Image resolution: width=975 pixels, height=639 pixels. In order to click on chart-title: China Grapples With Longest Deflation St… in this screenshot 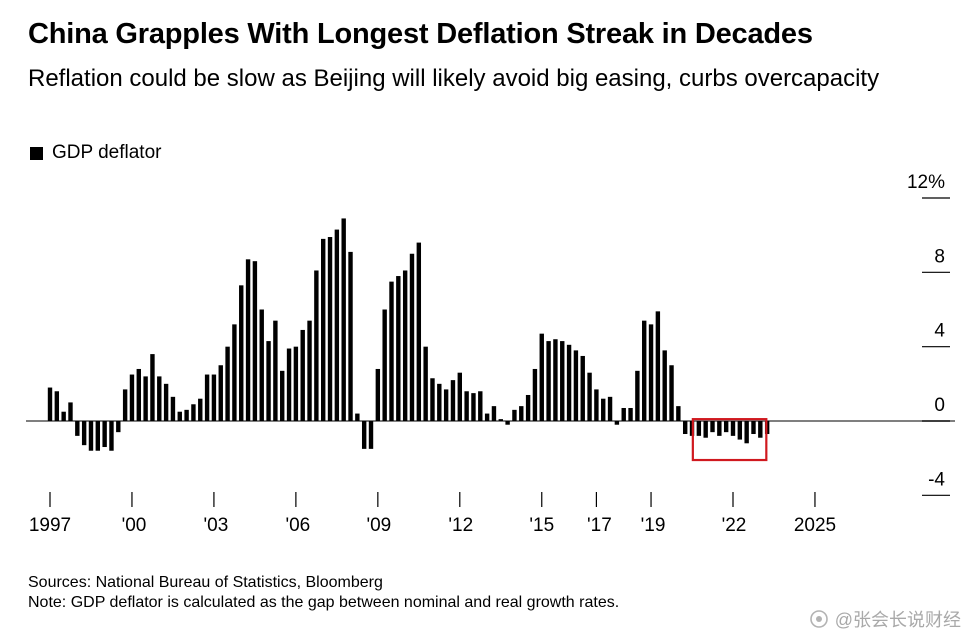, I will do `click(420, 34)`.